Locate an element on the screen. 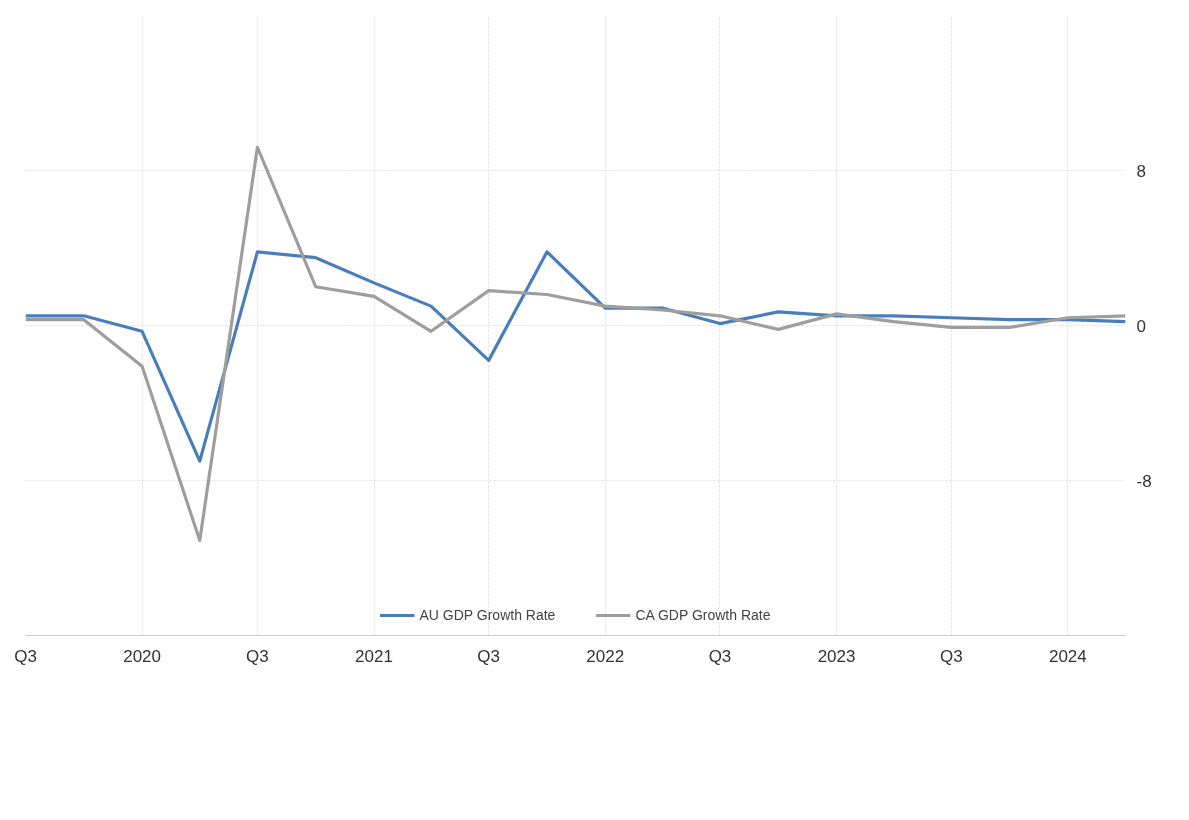 The width and height of the screenshot is (1189, 820). y-tick-label: 8 is located at coordinates (1141, 171).